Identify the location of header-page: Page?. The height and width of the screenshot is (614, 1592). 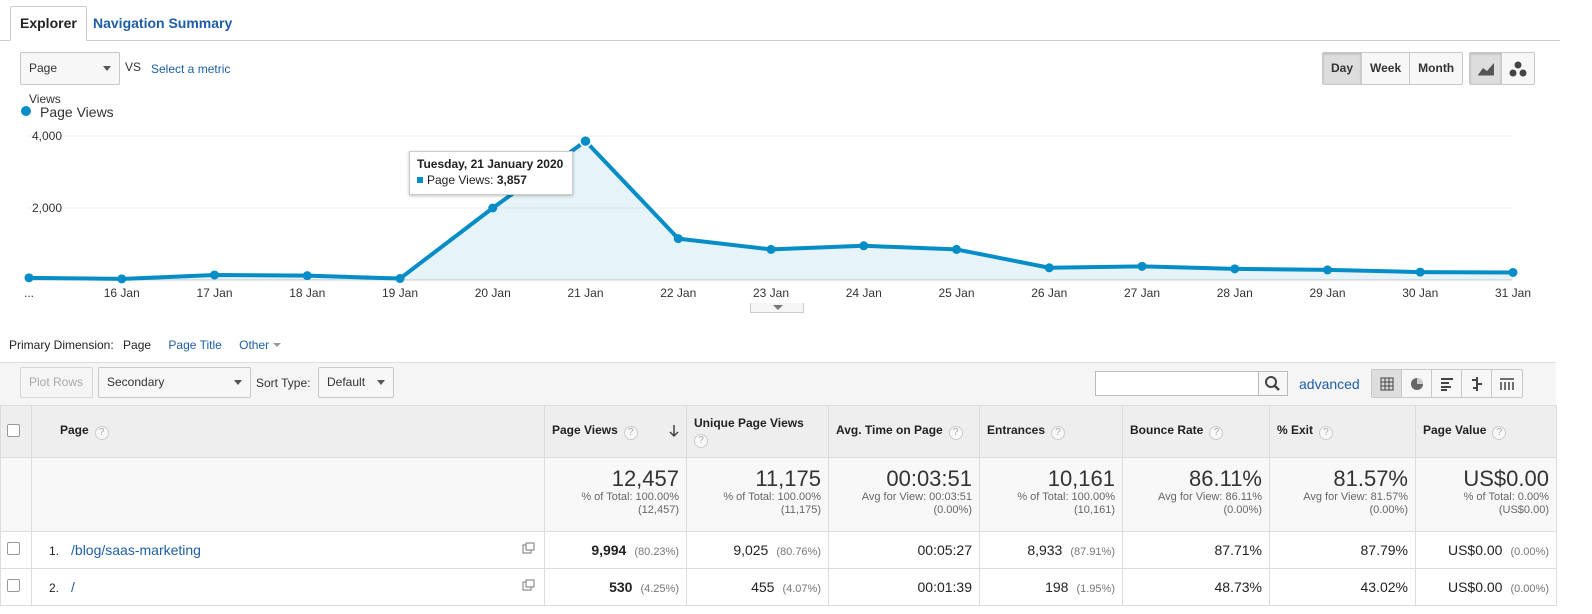
(288, 431).